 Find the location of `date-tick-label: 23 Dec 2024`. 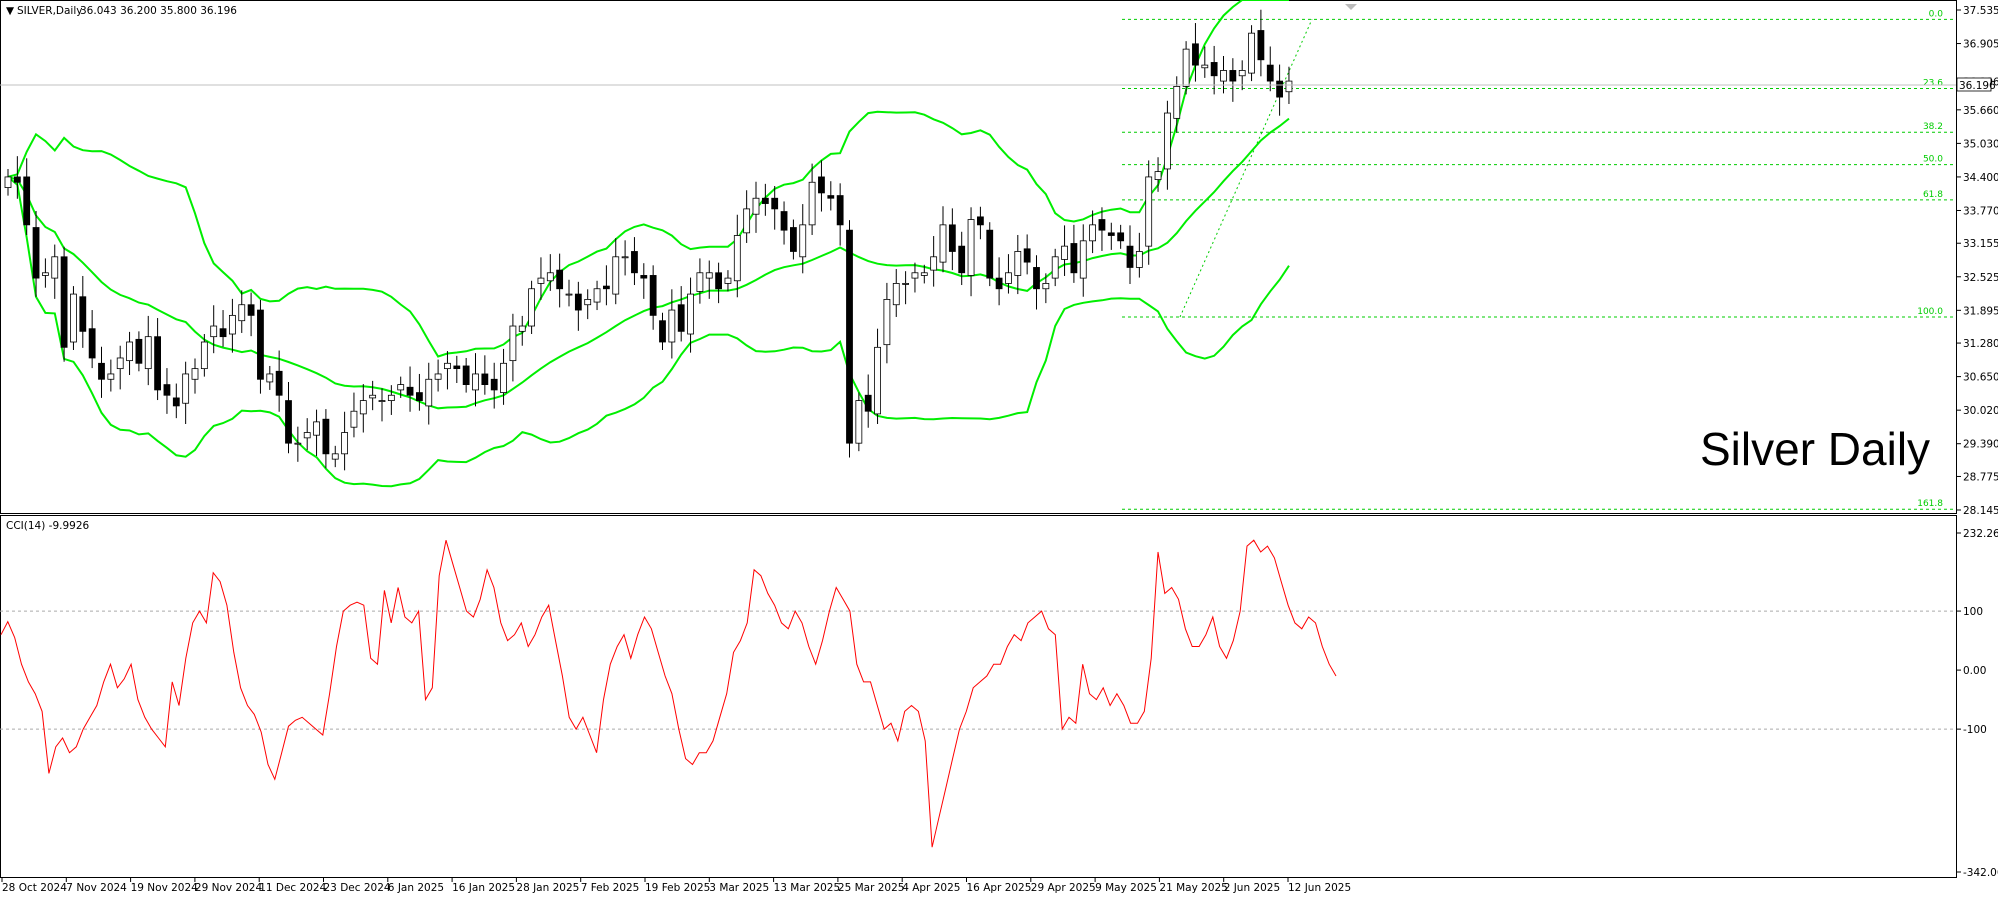

date-tick-label: 23 Dec 2024 is located at coordinates (357, 888).